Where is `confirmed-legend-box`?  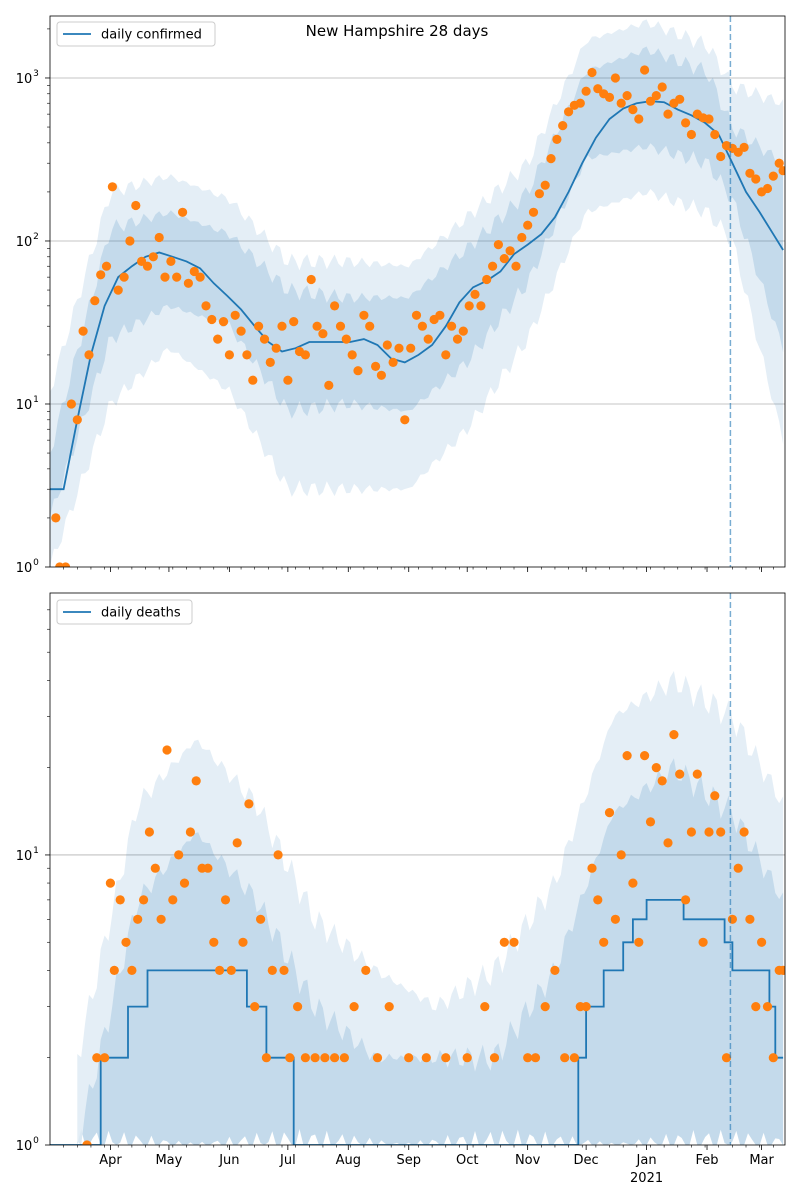
confirmed-legend-box is located at coordinates (136, 34).